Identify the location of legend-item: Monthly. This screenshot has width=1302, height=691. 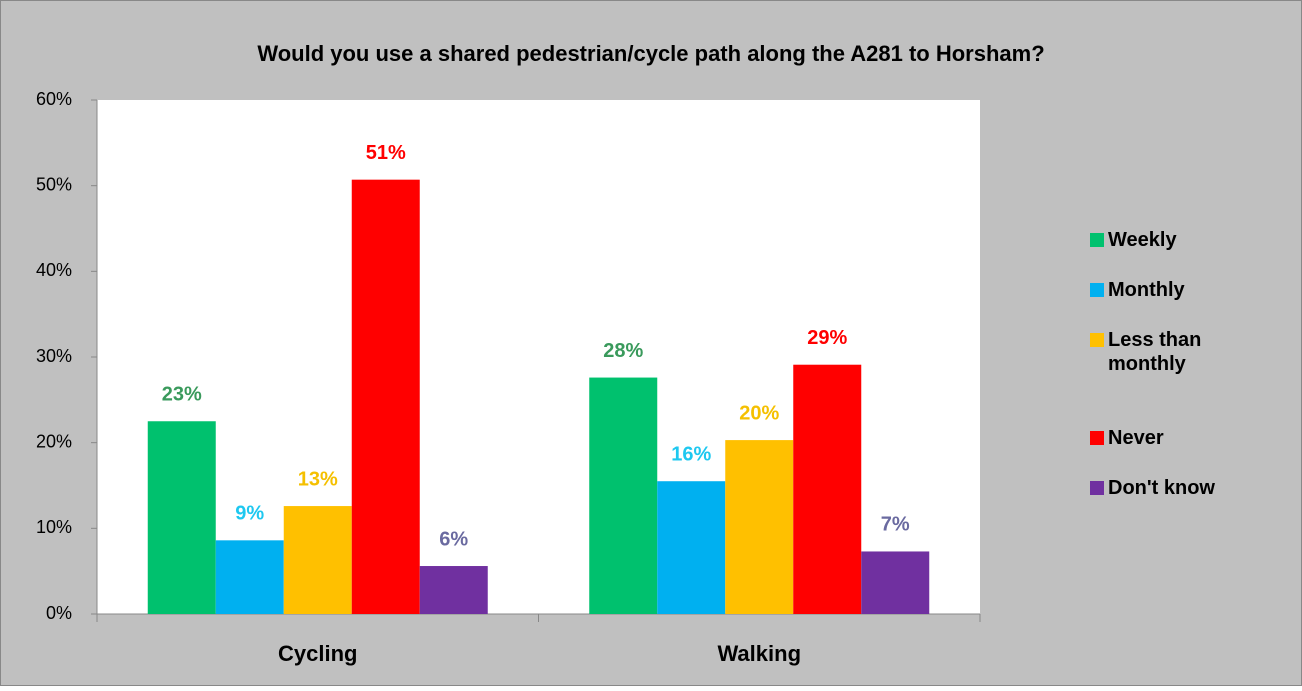
(1175, 290).